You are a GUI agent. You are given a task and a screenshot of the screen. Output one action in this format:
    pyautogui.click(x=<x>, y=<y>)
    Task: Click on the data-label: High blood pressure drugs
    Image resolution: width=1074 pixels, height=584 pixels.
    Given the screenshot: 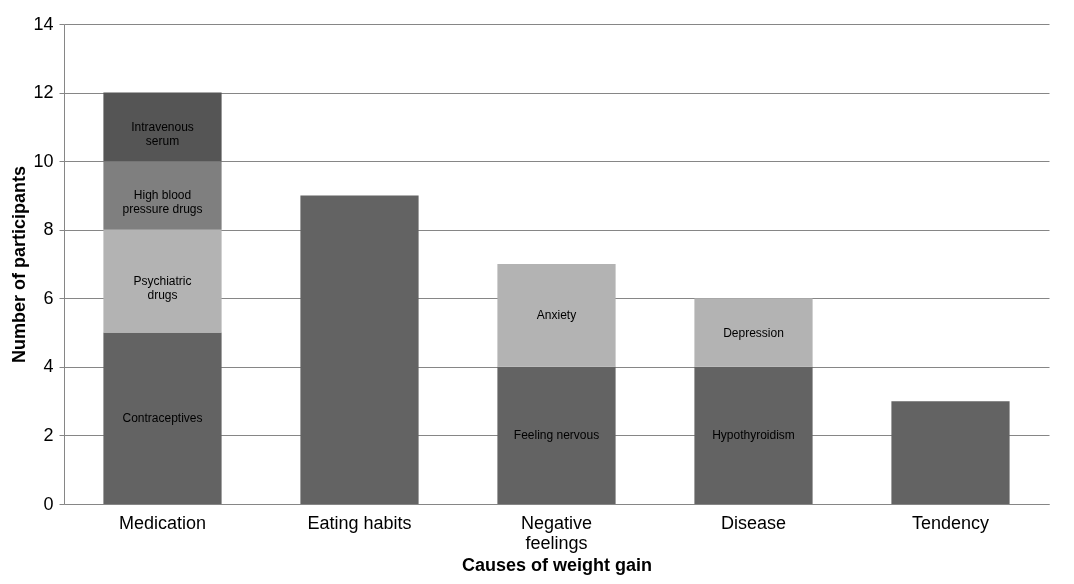 What is the action you would take?
    pyautogui.click(x=162, y=202)
    